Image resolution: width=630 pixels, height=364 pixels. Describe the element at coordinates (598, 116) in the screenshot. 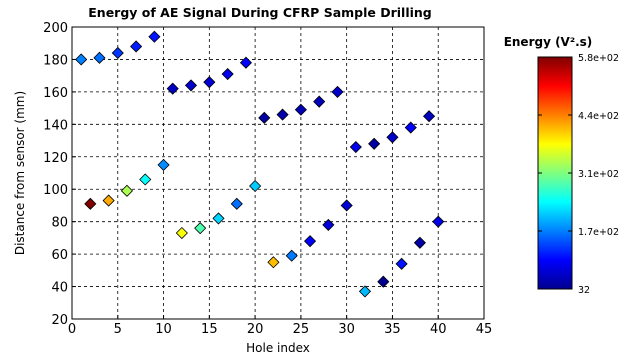

I see `colorbar-tick-label: 4.4e+02` at that location.